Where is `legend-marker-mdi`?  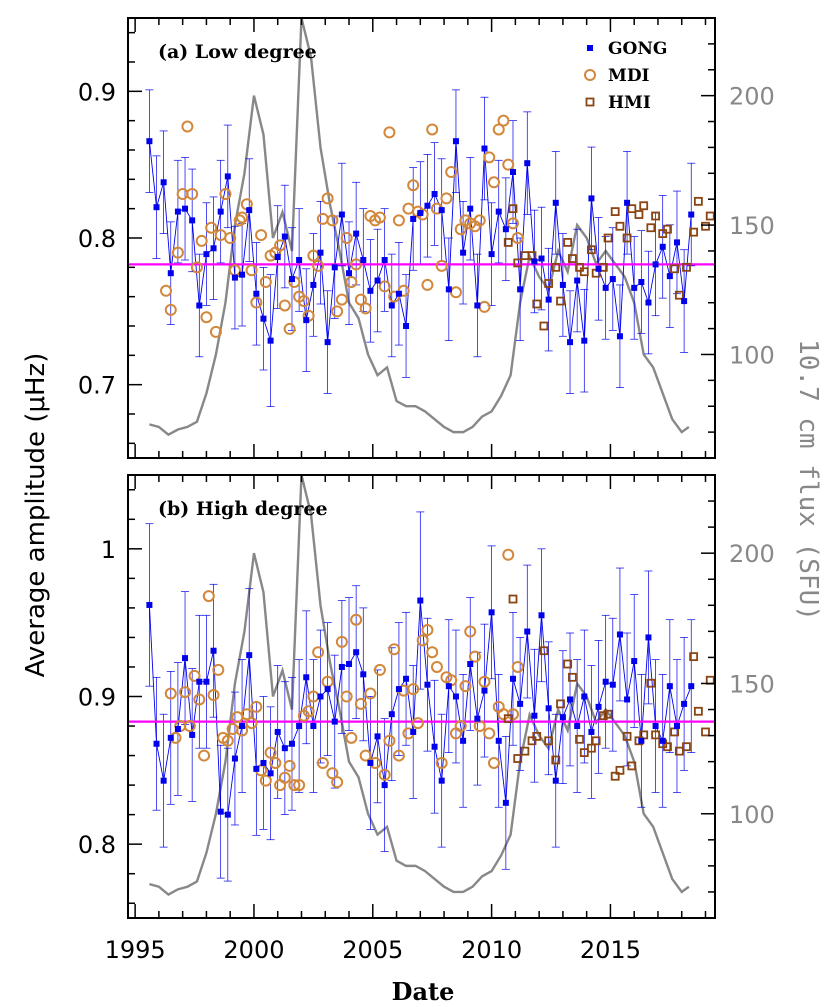 legend-marker-mdi is located at coordinates (590, 75).